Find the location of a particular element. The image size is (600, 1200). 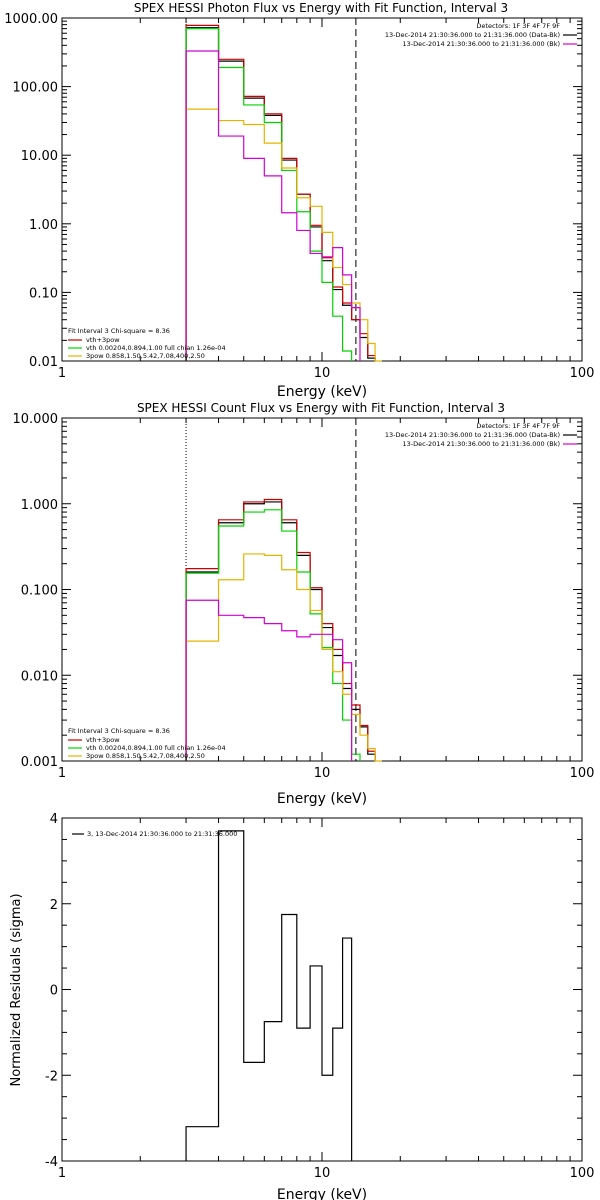

series-series-line is located at coordinates (269, 995).